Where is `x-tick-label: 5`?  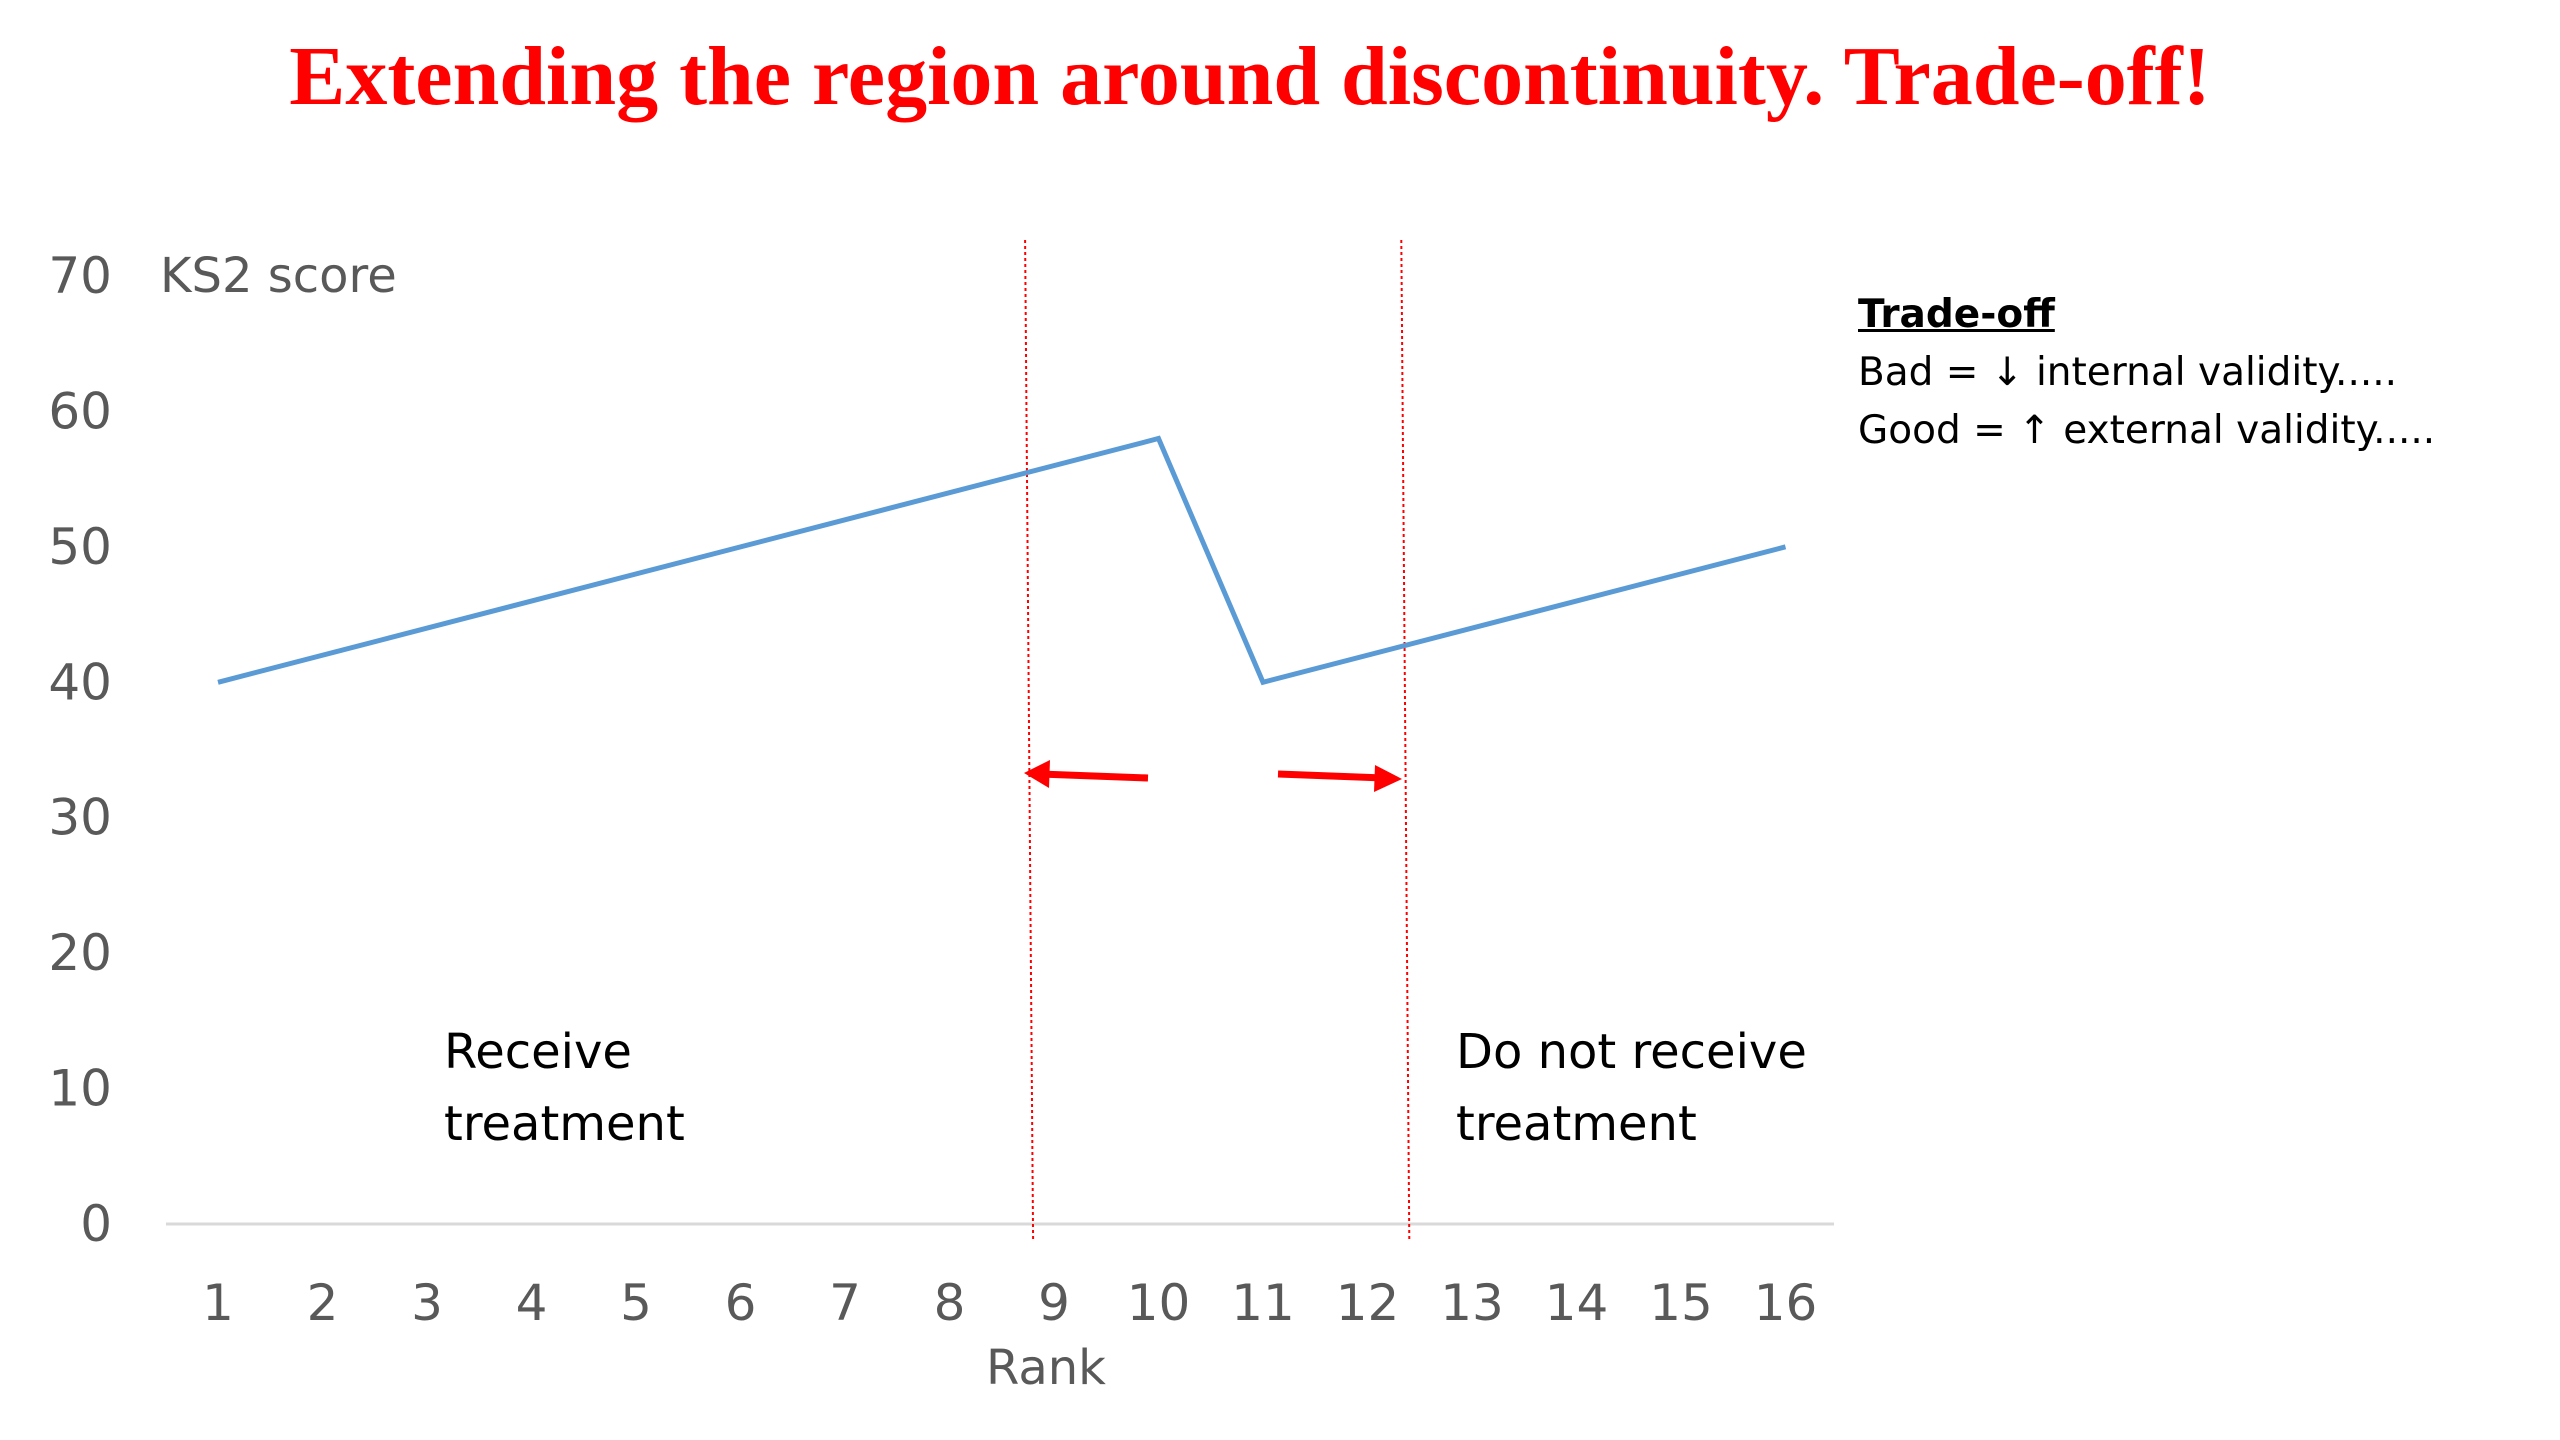
x-tick-label: 5 is located at coordinates (636, 1303).